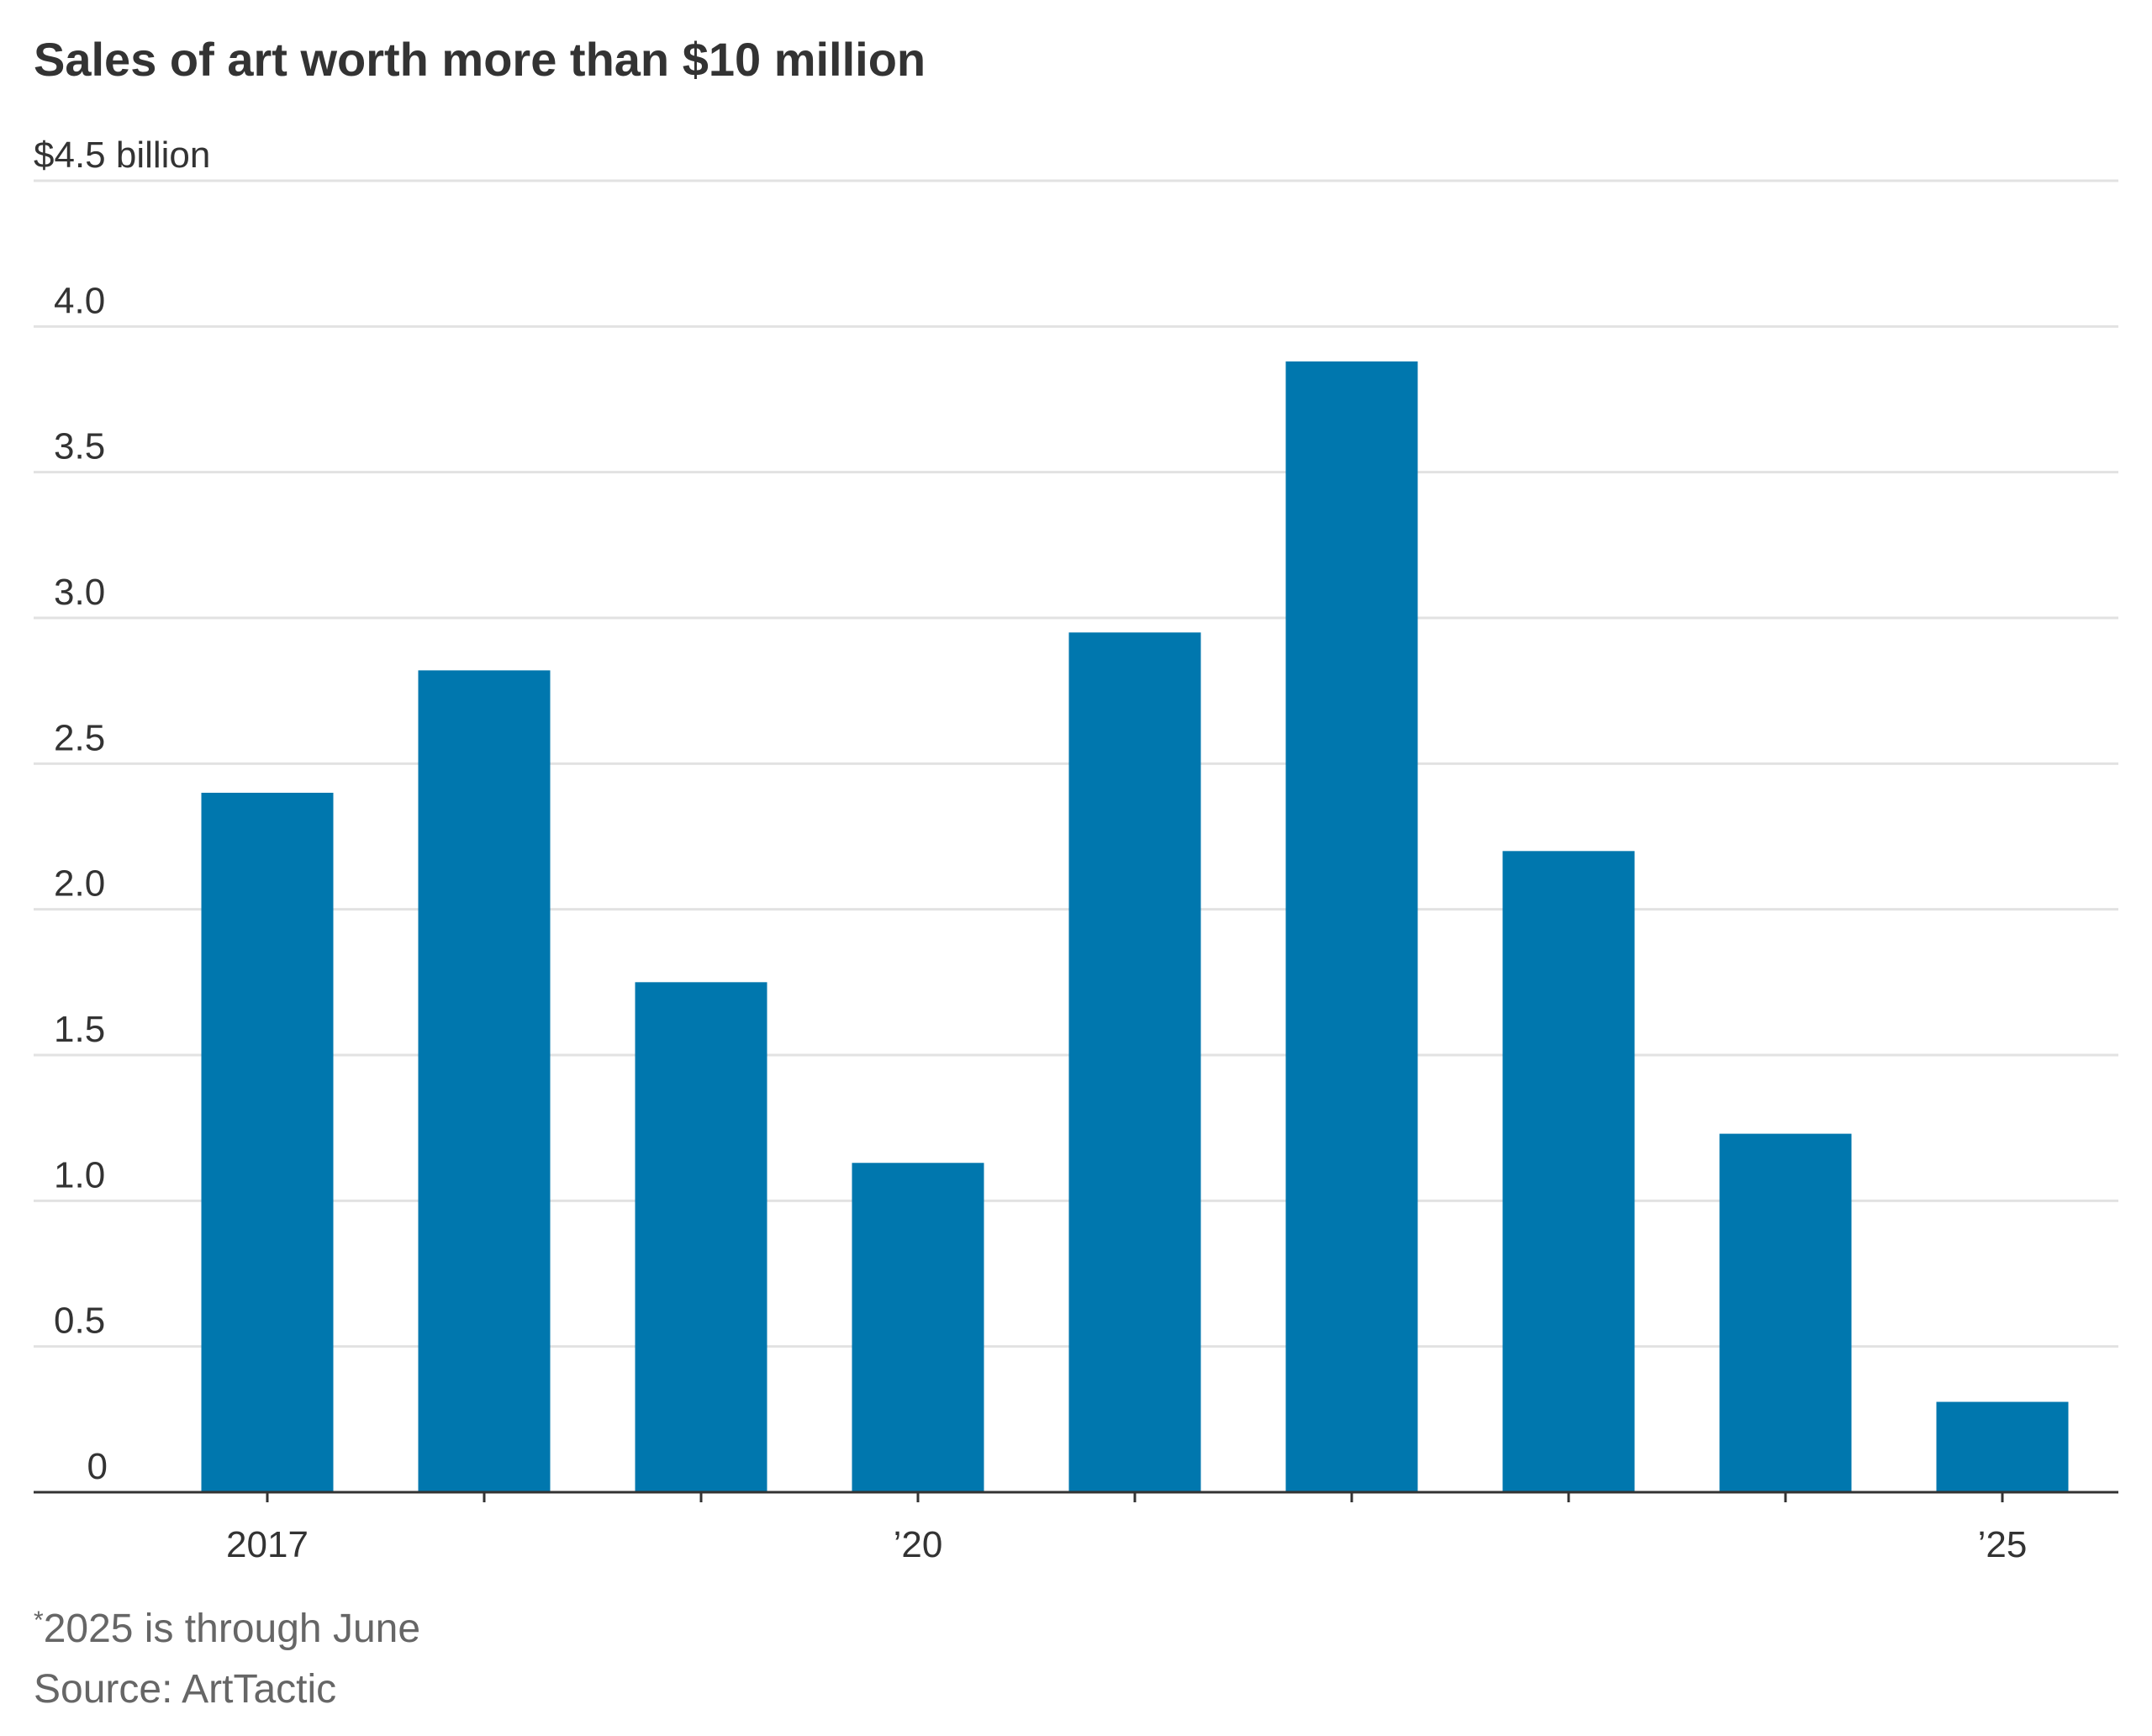 The height and width of the screenshot is (1736, 2152). I want to click on y-tick-label: 4.0, so click(79, 300).